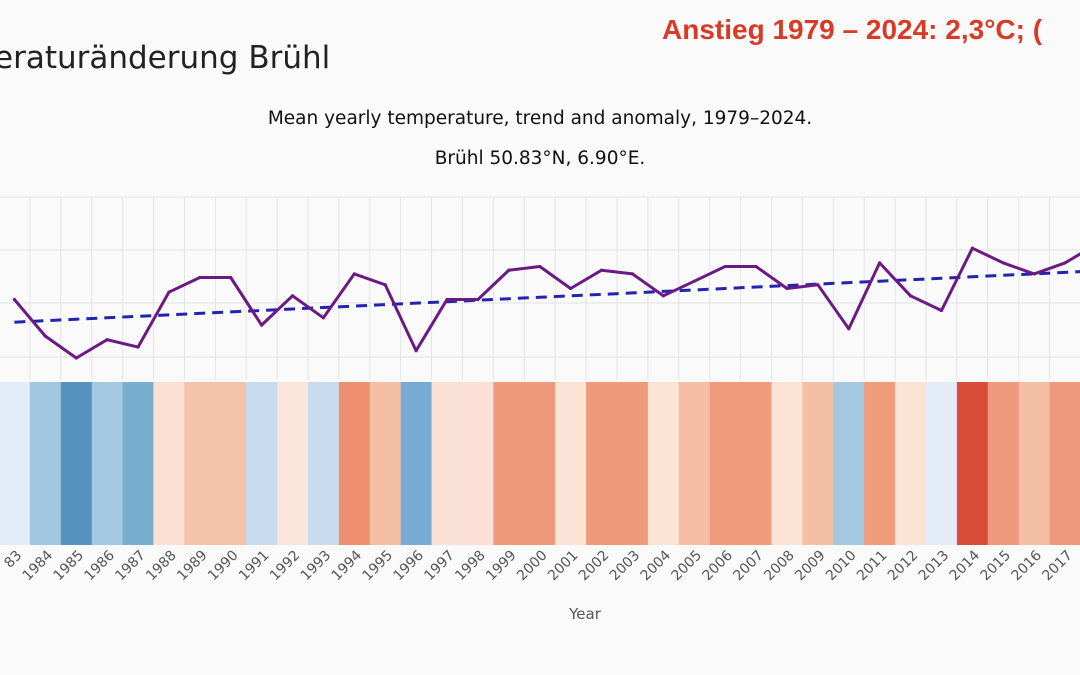  I want to click on x-tick-label: 2000, so click(532, 566).